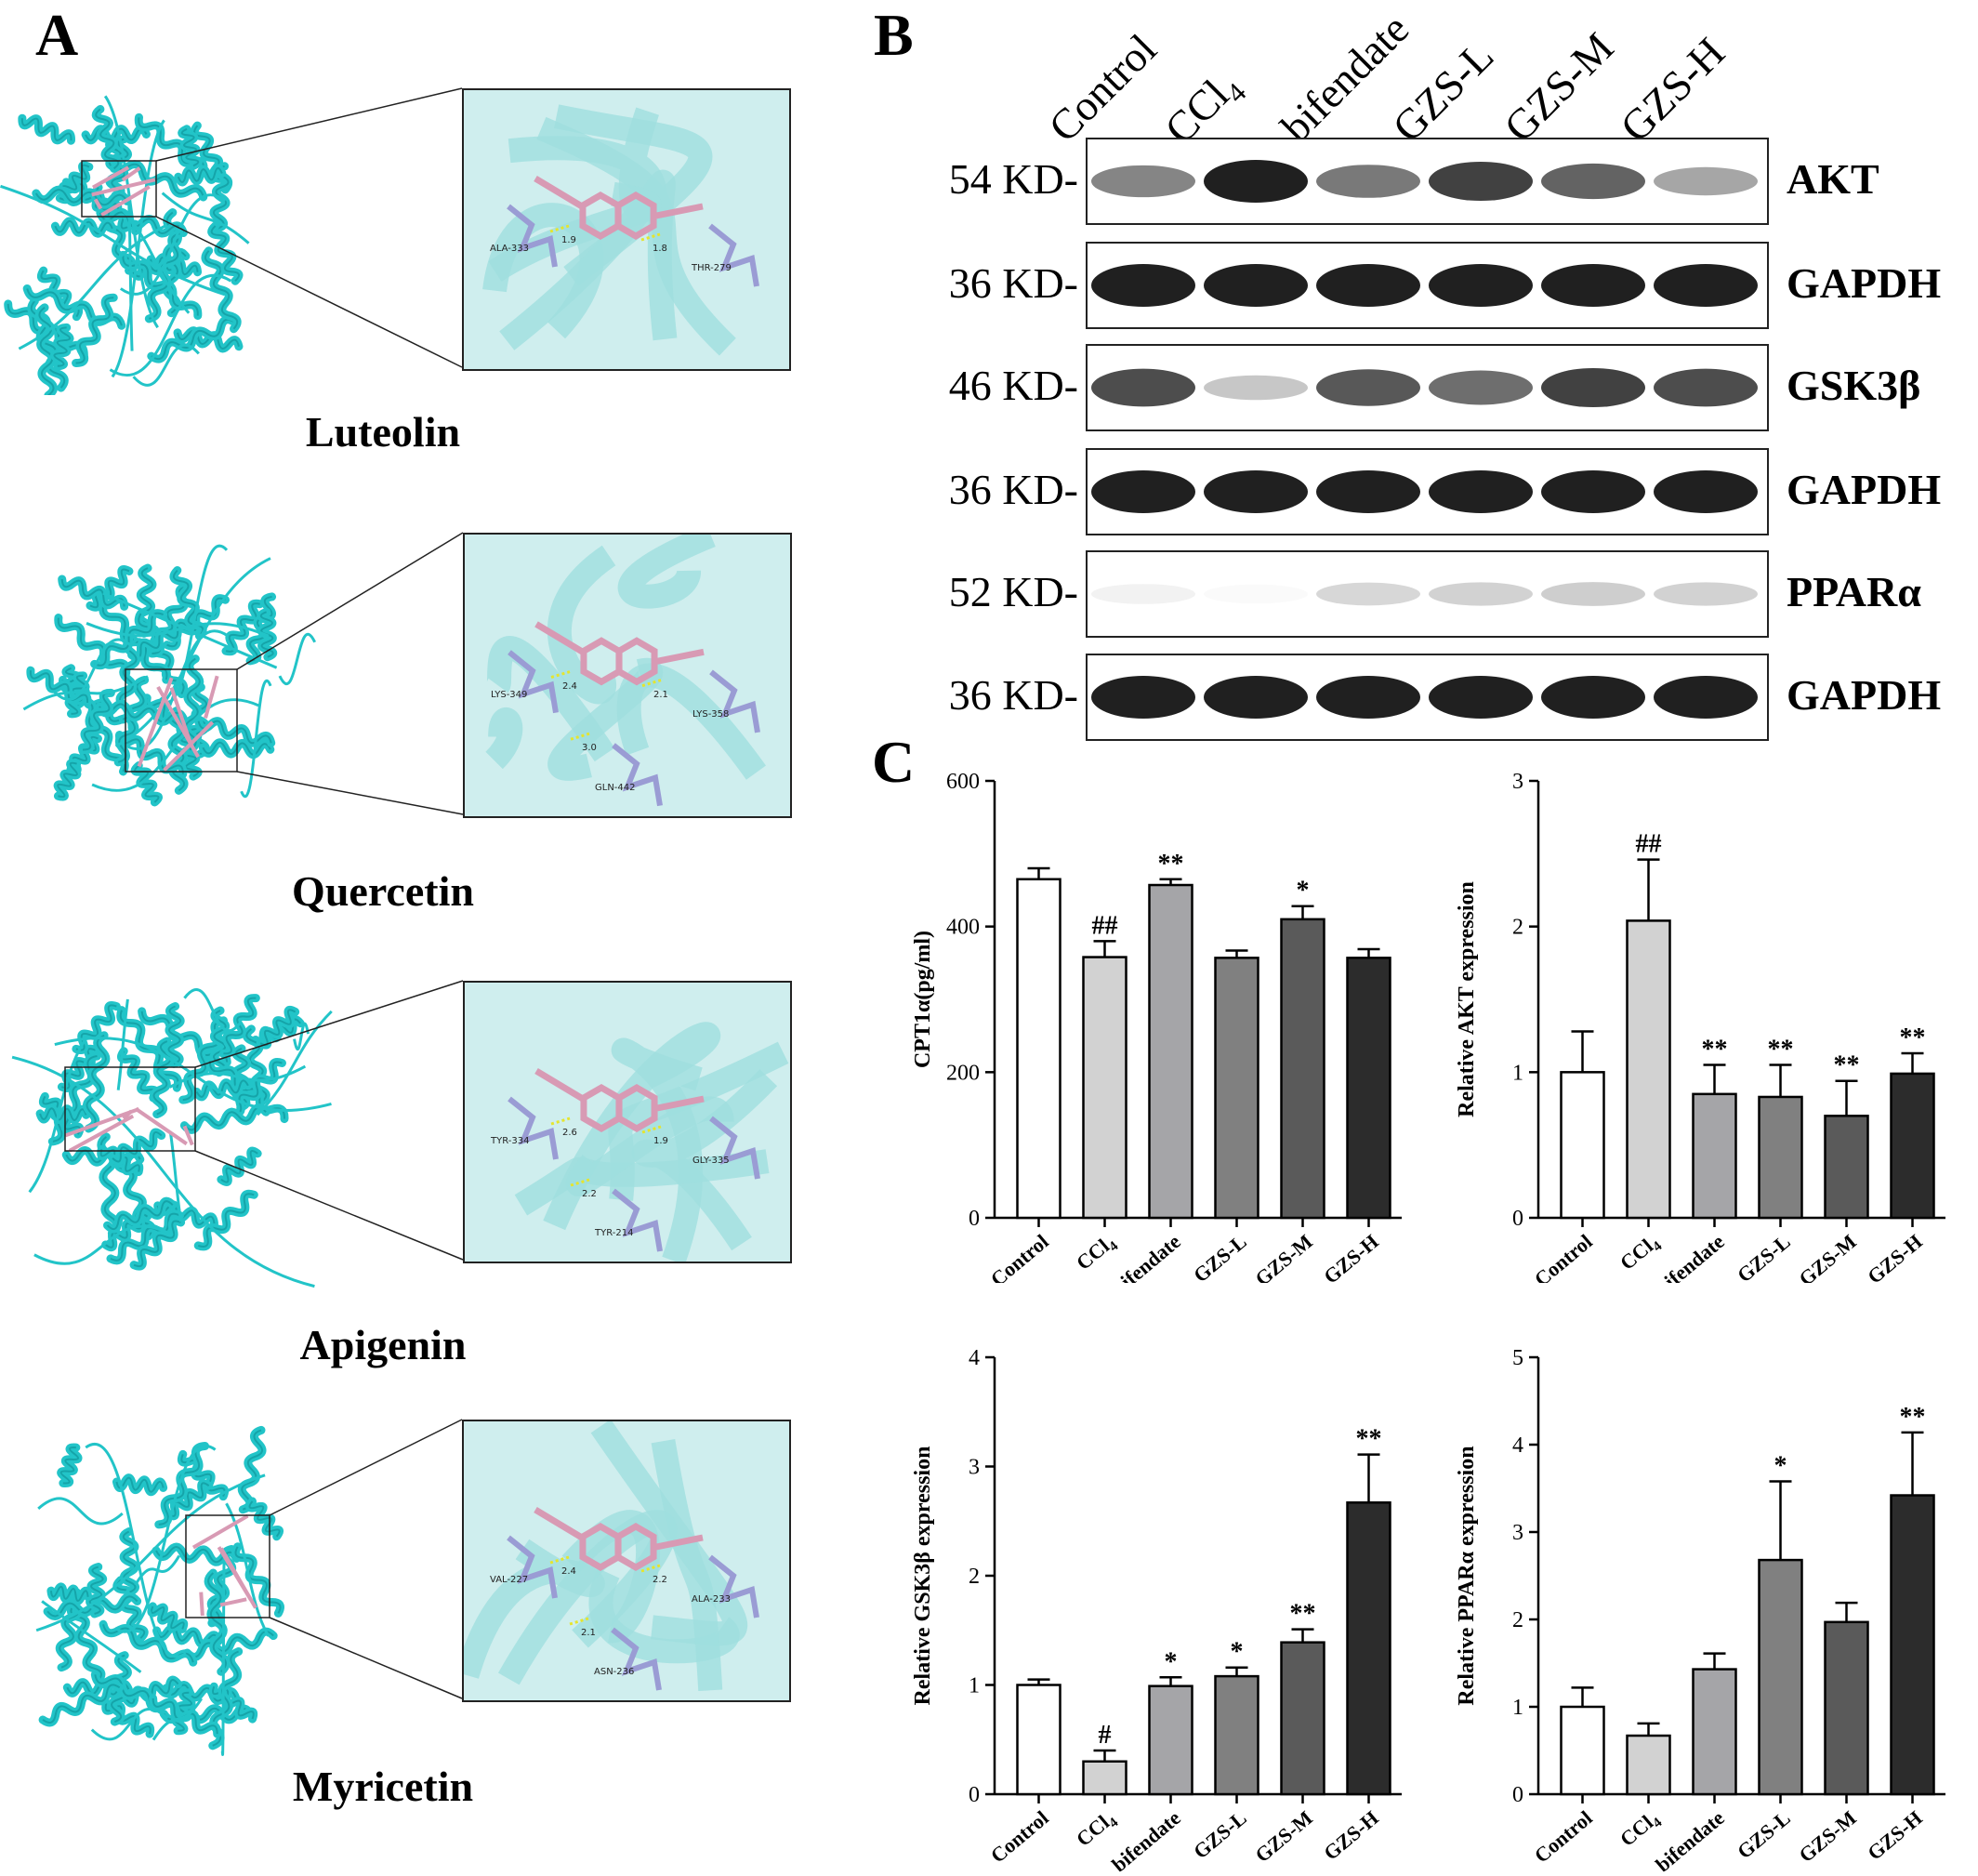 Image resolution: width=1978 pixels, height=1876 pixels. I want to click on y-tick-label: 0, so click(1517, 1219).